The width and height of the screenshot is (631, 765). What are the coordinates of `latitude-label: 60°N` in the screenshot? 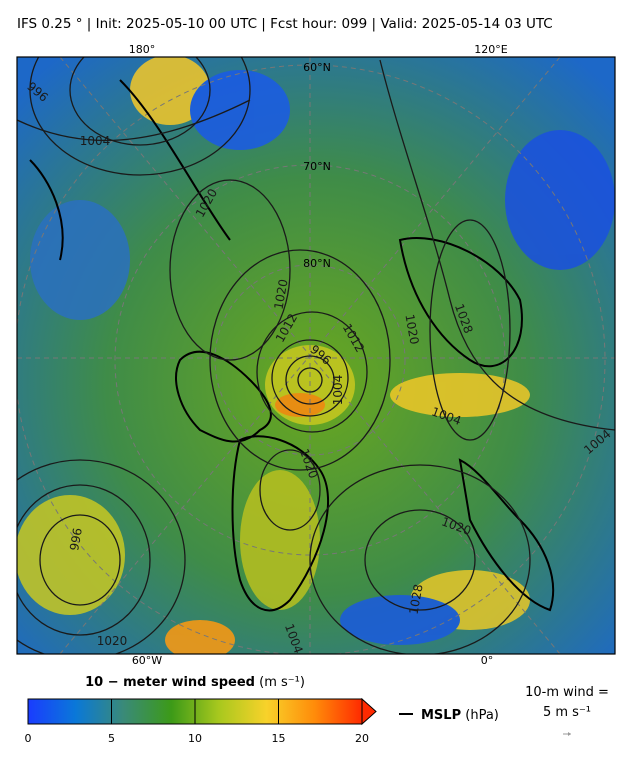 It's located at (317, 67).